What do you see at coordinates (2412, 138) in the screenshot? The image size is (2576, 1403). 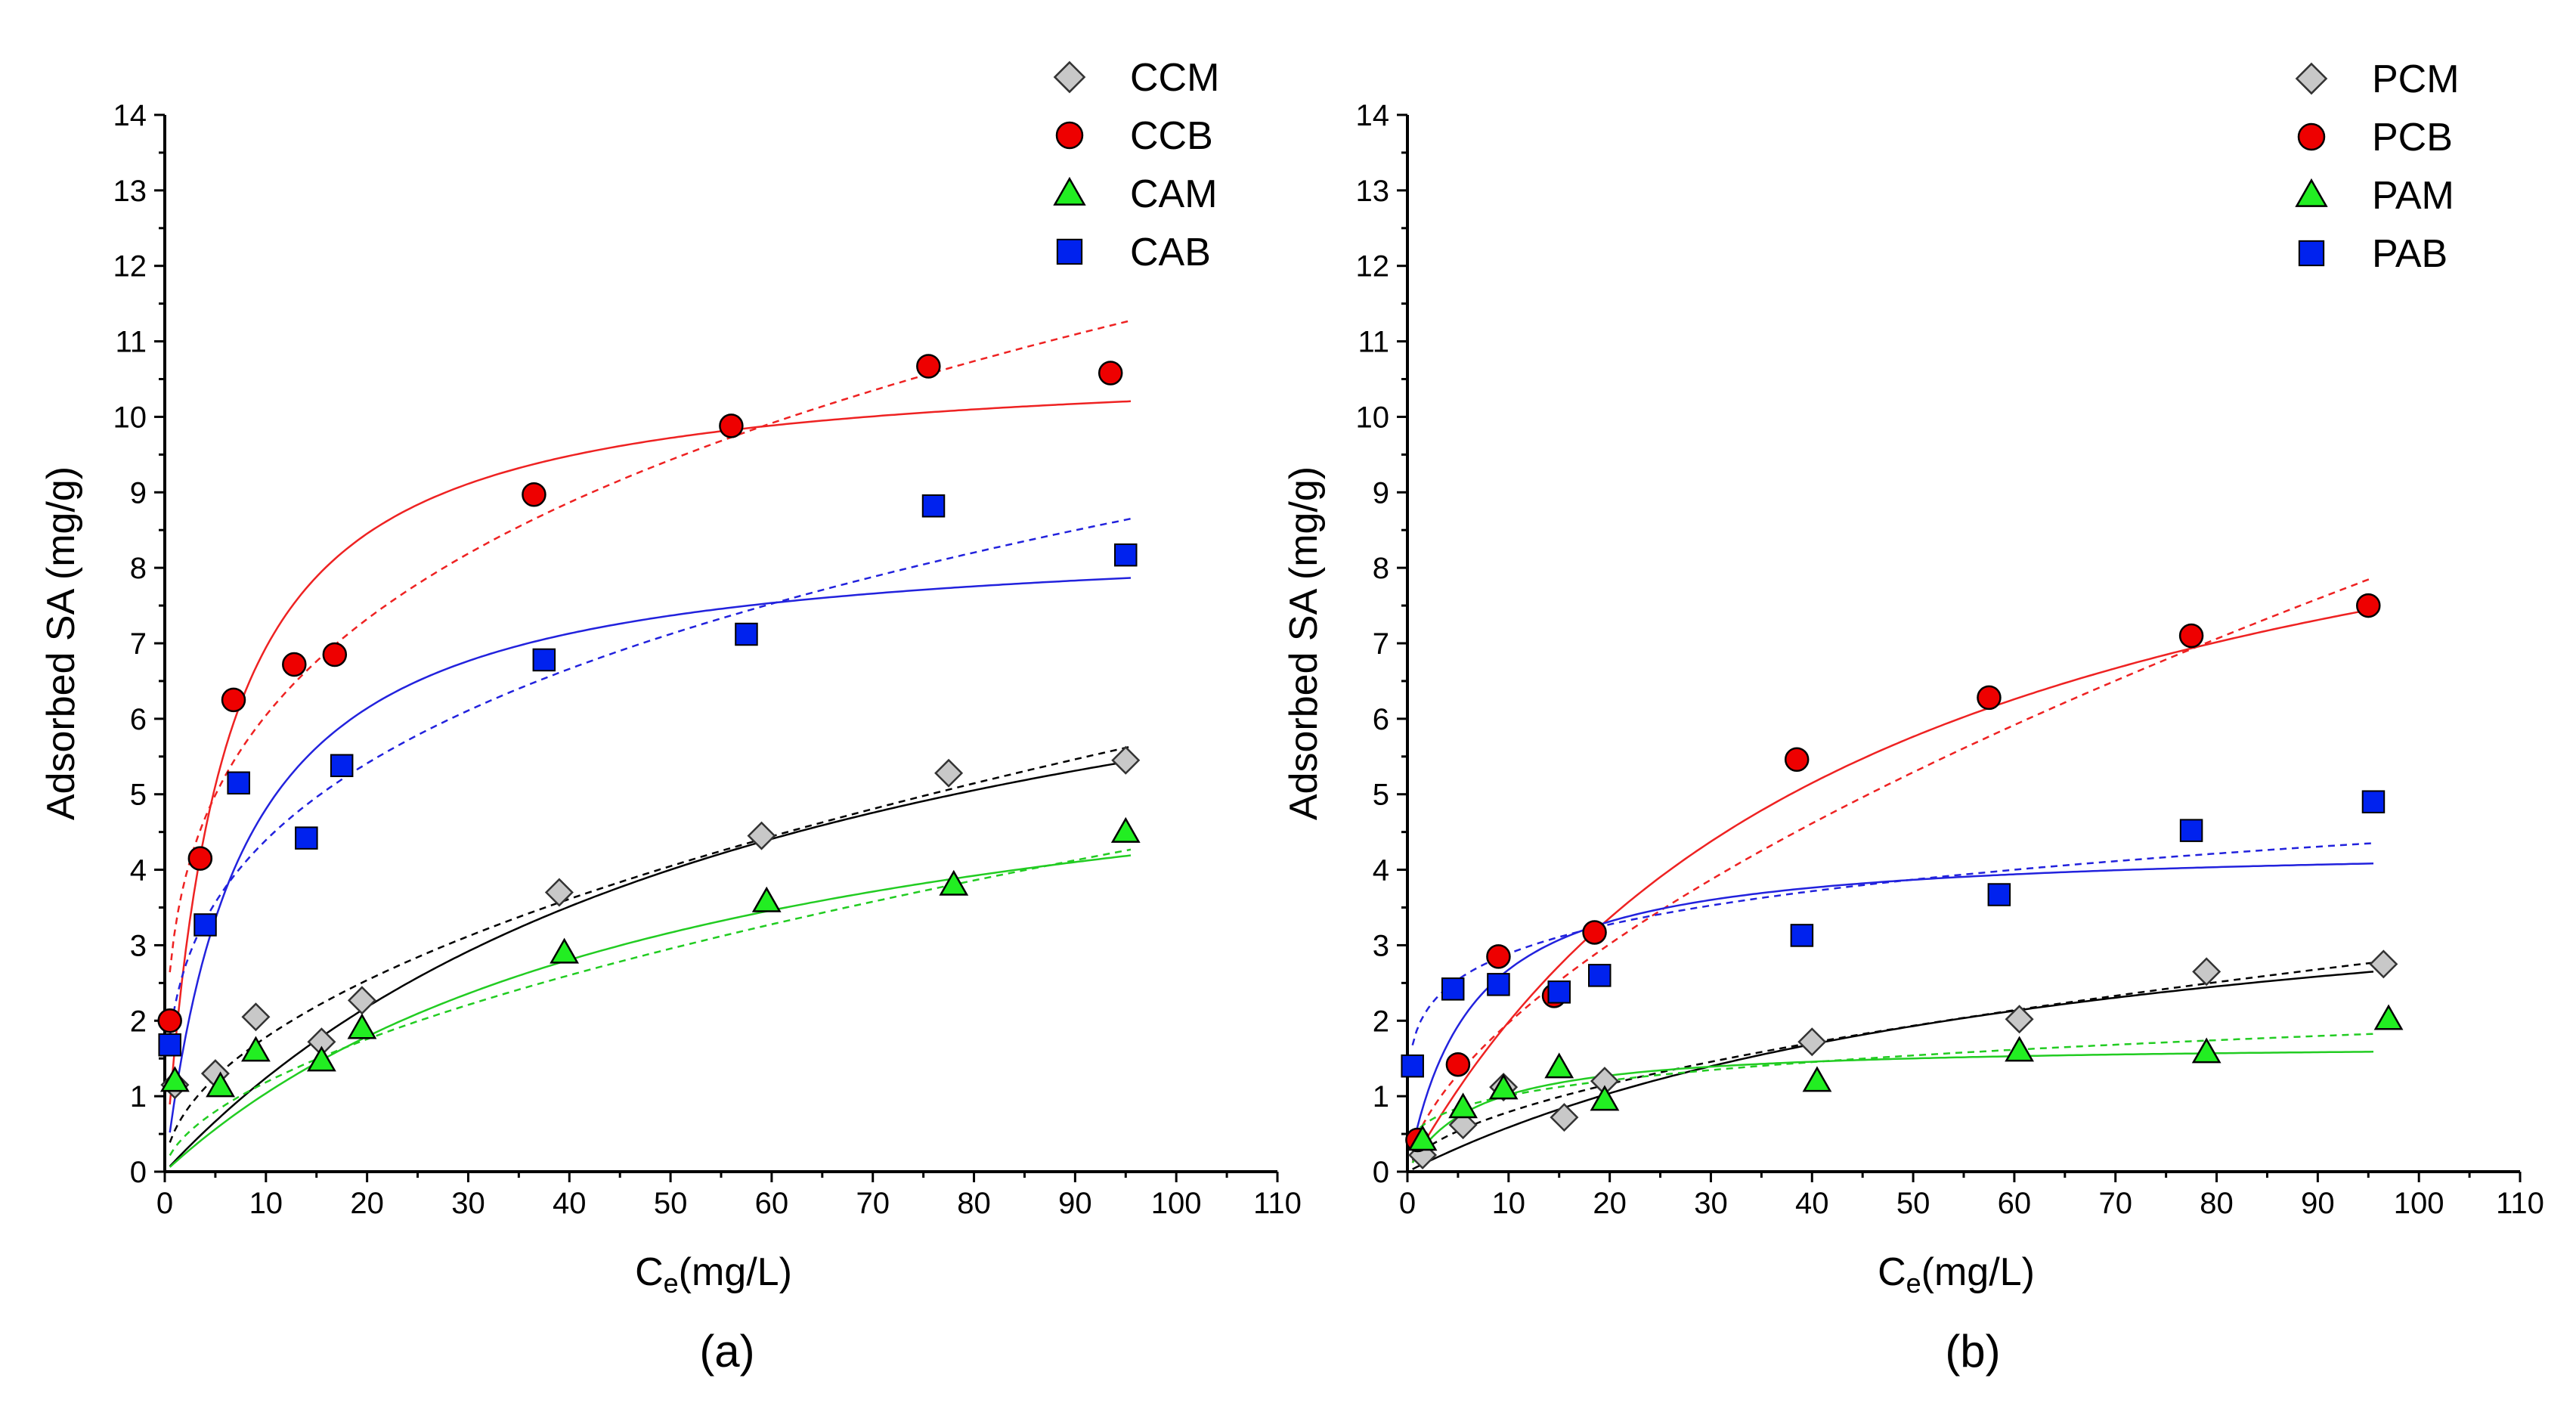 I see `legend-pcb-label: PCB` at bounding box center [2412, 138].